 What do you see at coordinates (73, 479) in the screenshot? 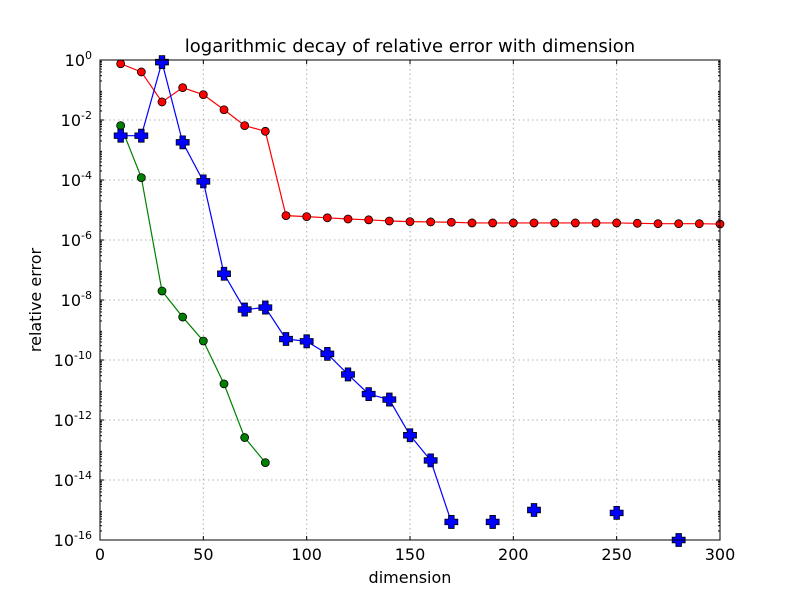
I see `y-tick-label: 10⁻¹⁴` at bounding box center [73, 479].